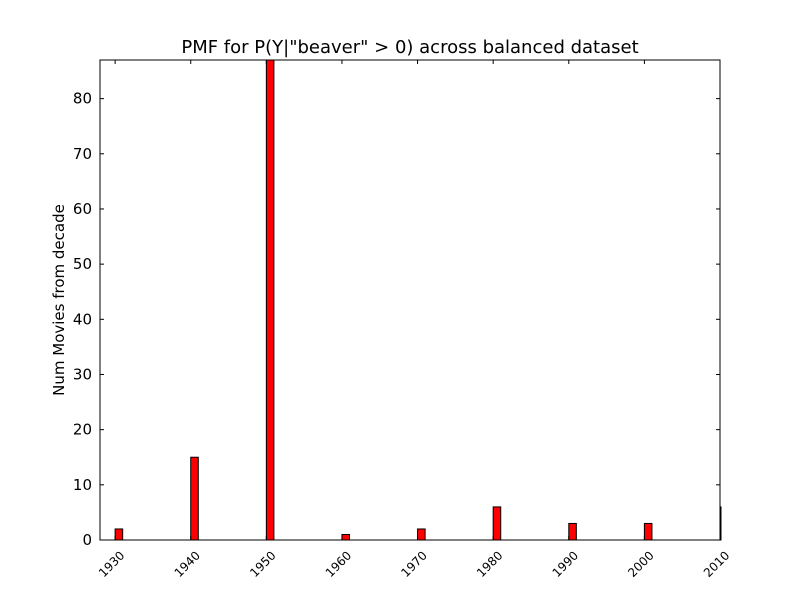  I want to click on ytick-label-60: 60, so click(82, 209).